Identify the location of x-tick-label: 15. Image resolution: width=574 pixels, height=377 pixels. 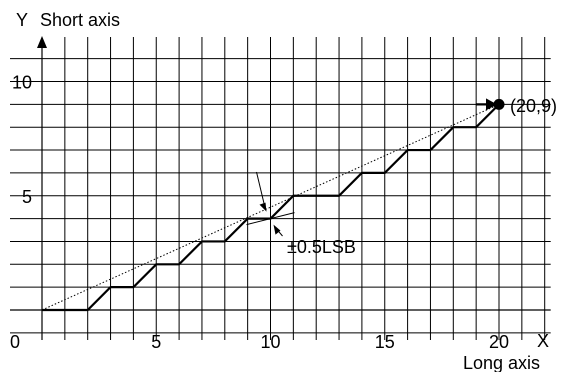
(385, 342).